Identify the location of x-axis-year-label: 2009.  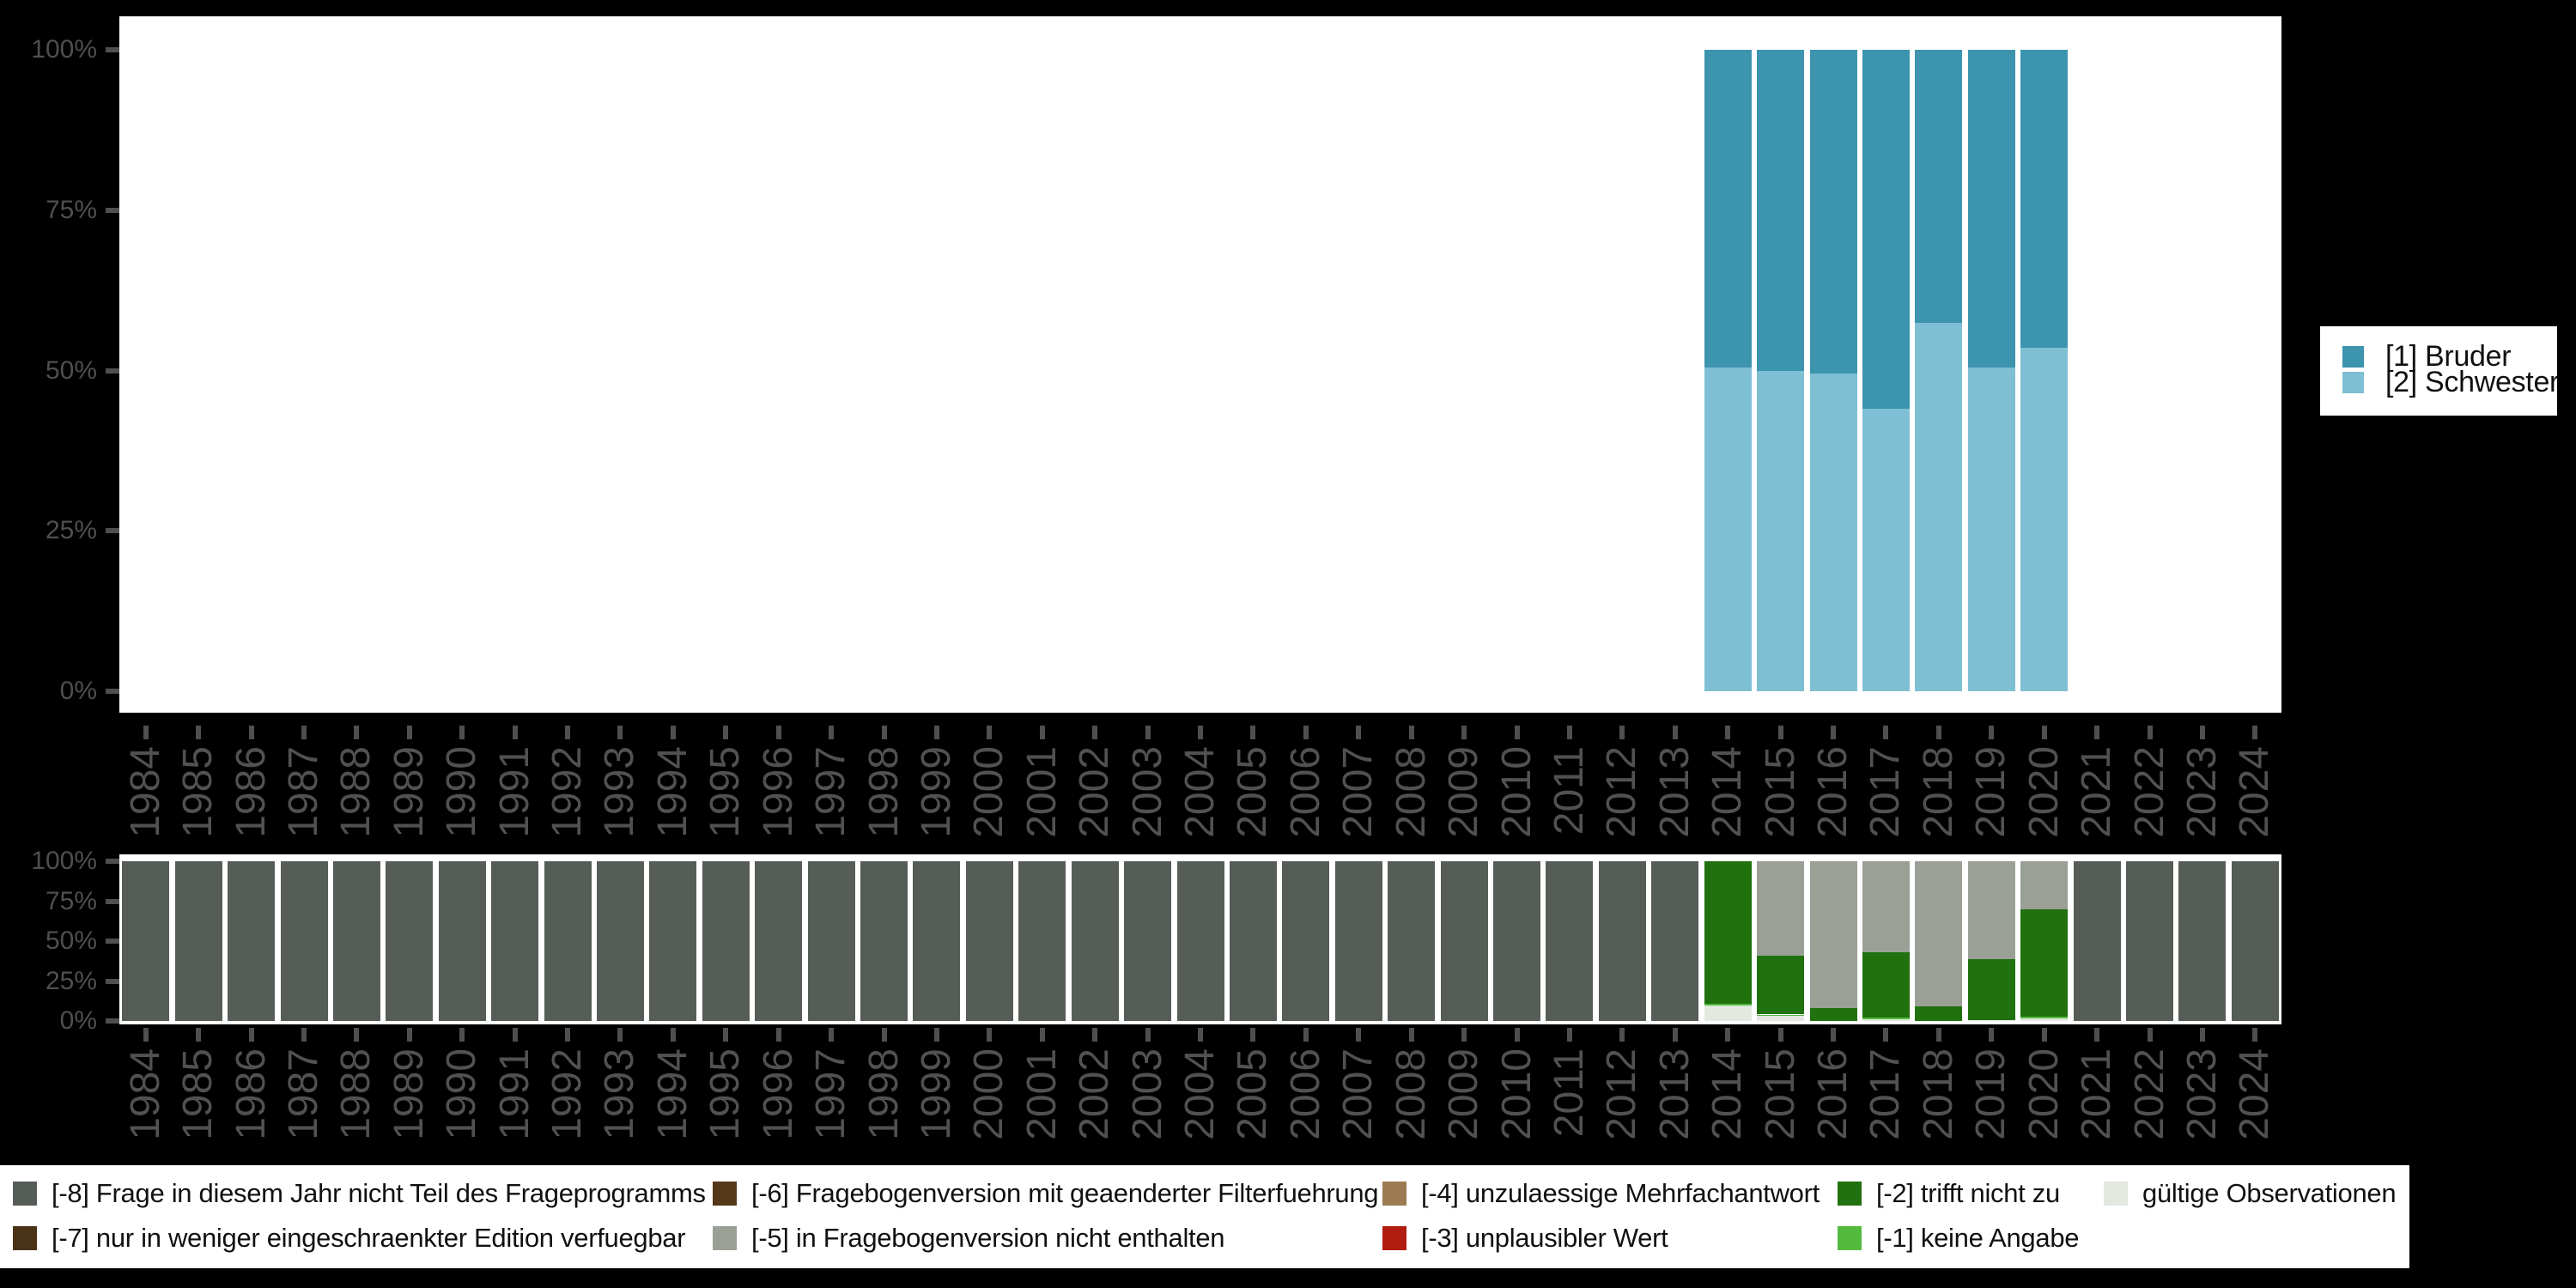
(1464, 792).